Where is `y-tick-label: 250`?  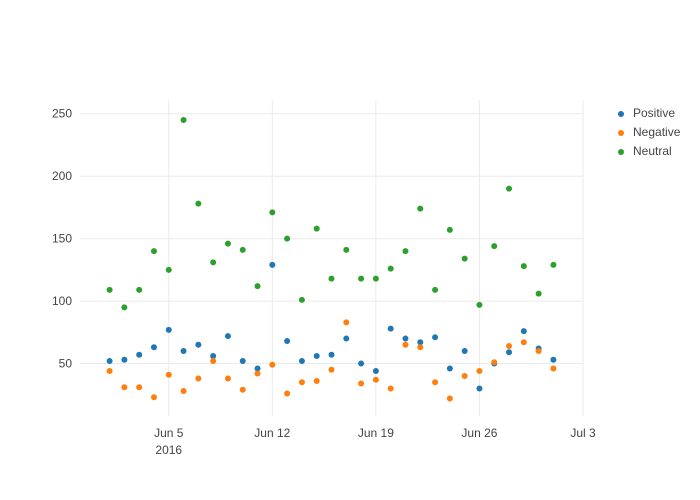 y-tick-label: 250 is located at coordinates (62, 114).